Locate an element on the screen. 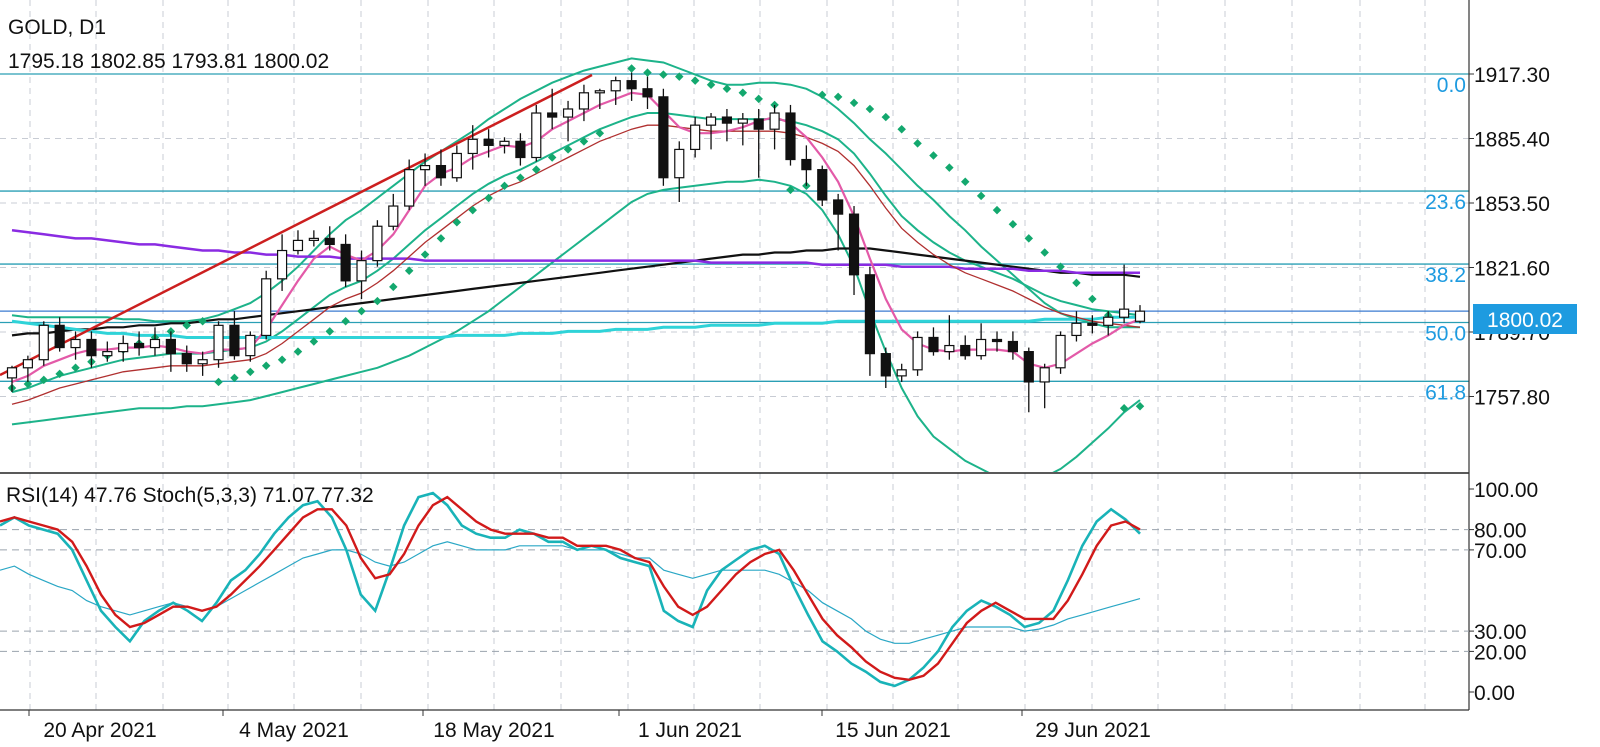 The width and height of the screenshot is (1600, 747). price-tick-label: 1885.40 is located at coordinates (1512, 140).